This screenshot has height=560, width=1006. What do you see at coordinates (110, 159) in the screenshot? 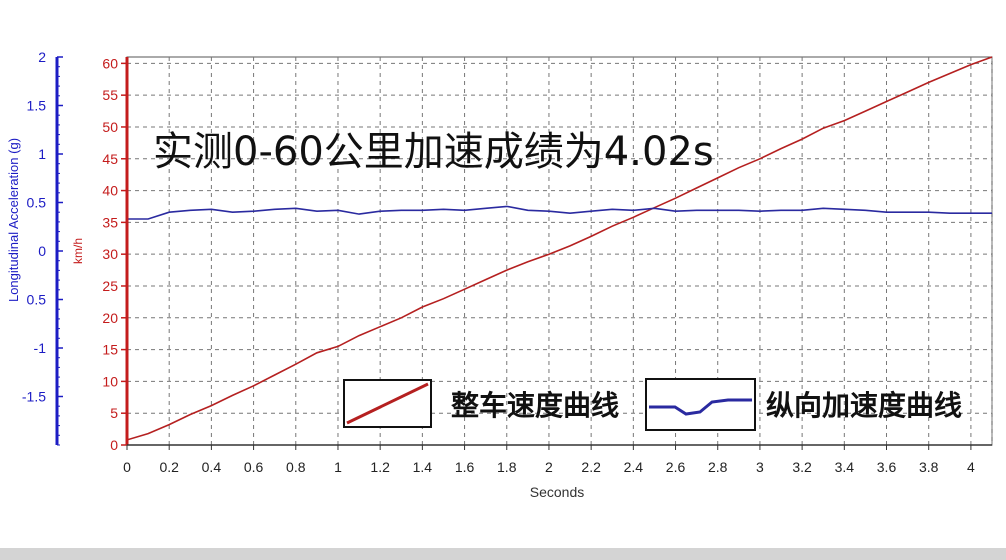
I see `speed-tick-label: 45` at bounding box center [110, 159].